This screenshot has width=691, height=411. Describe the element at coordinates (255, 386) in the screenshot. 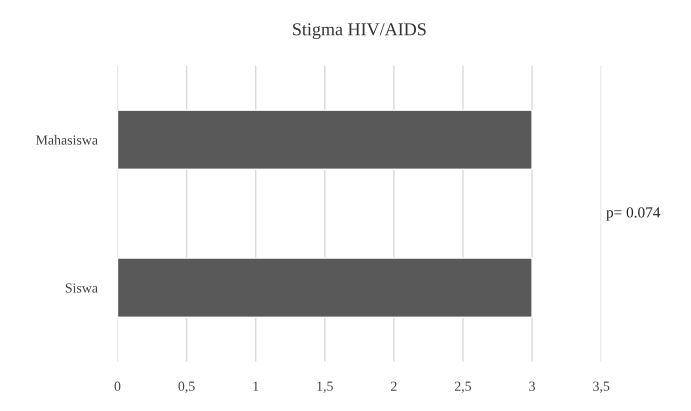

I see `x-tick-label: 1` at that location.